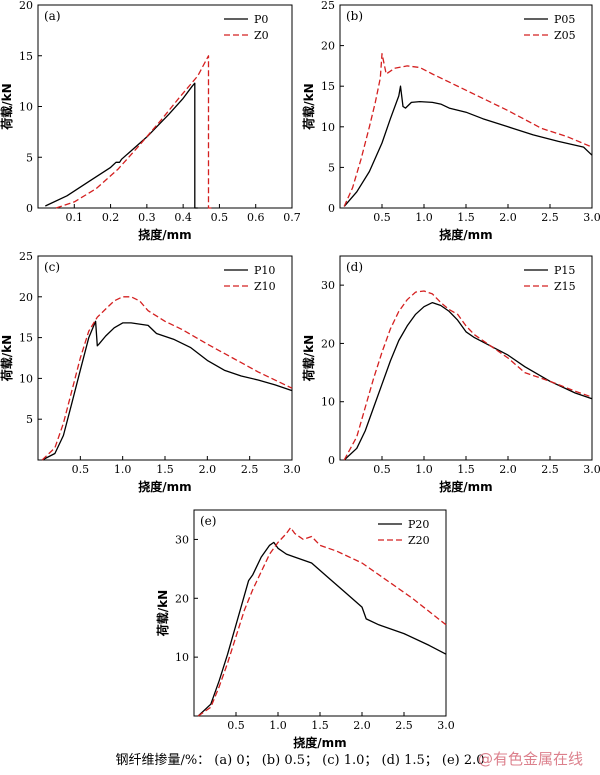 Image resolution: width=600 pixels, height=775 pixels. What do you see at coordinates (354, 16) in the screenshot?
I see `panel-label: (b)` at bounding box center [354, 16].